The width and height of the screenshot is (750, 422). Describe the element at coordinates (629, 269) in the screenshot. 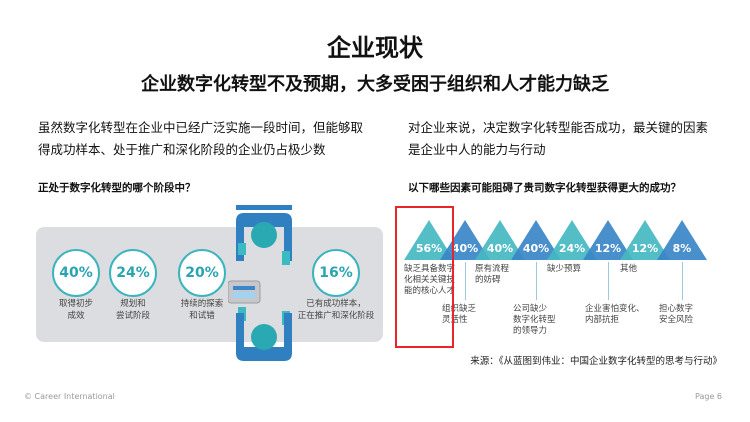

I see `factor-label: 其他` at that location.